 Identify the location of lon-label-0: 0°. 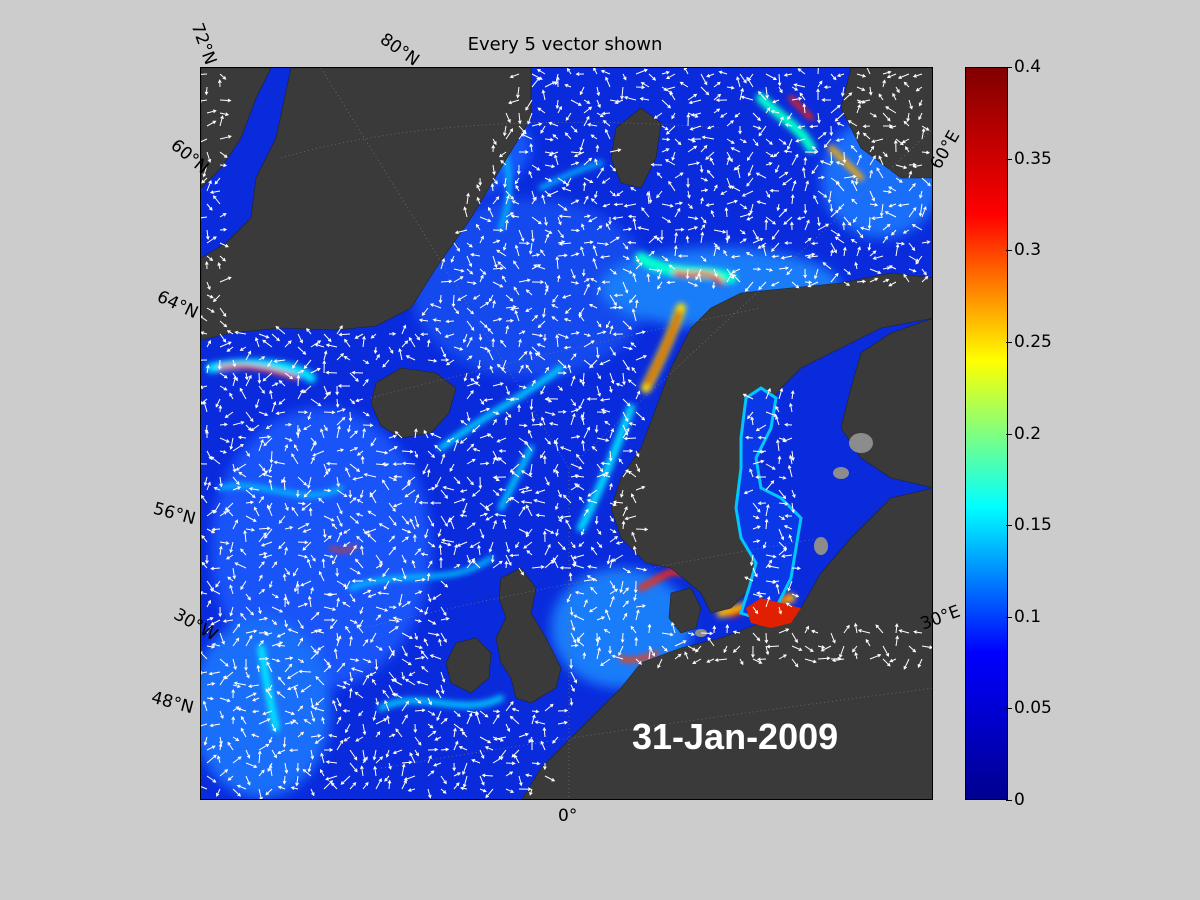
(568, 816).